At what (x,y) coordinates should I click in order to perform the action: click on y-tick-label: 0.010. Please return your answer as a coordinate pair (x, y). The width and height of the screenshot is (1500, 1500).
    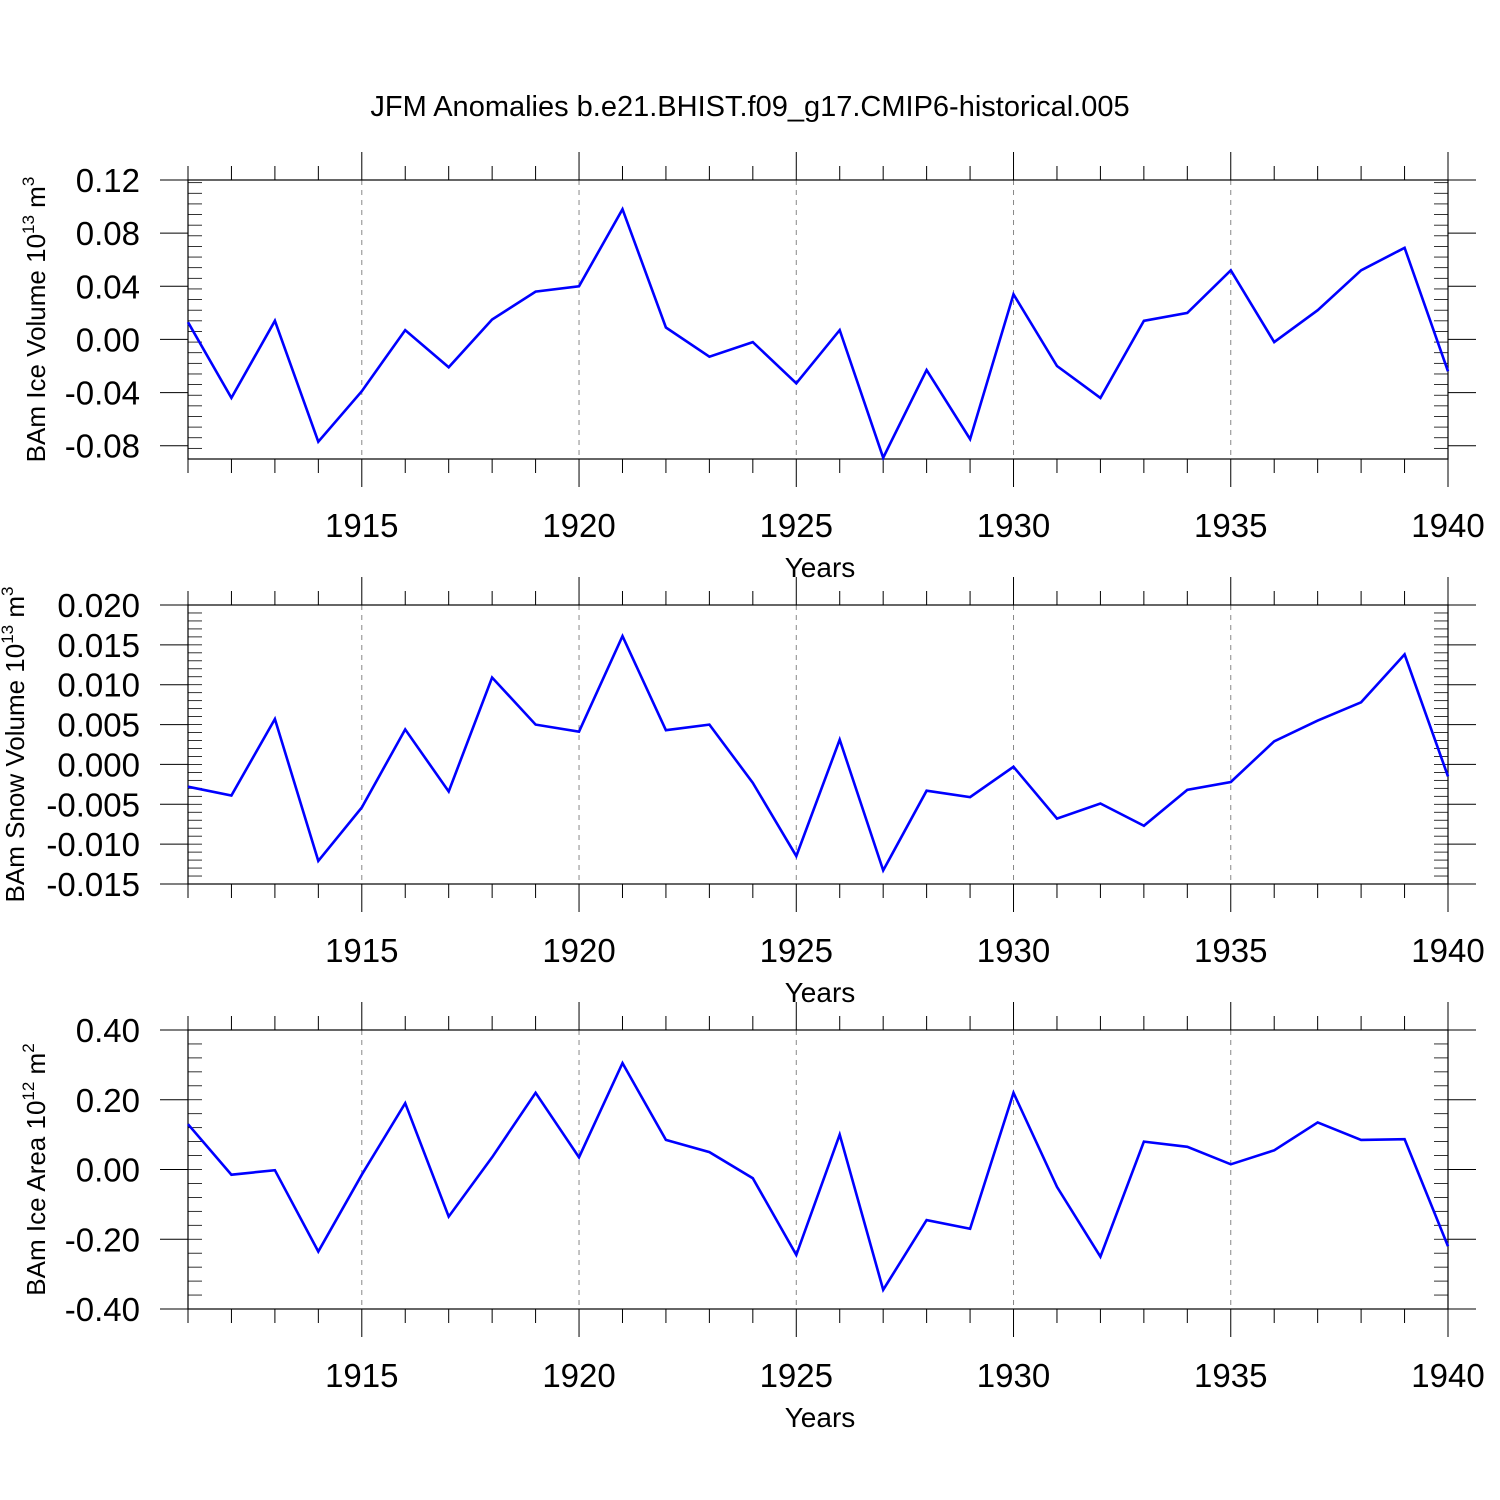
    Looking at the image, I should click on (98, 685).